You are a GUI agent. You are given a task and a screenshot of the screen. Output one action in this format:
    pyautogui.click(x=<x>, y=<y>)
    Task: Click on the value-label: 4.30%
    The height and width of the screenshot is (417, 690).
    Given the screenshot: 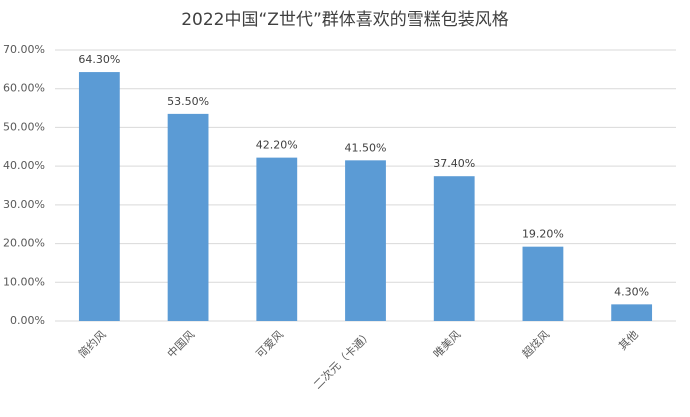 What is the action you would take?
    pyautogui.click(x=631, y=291)
    